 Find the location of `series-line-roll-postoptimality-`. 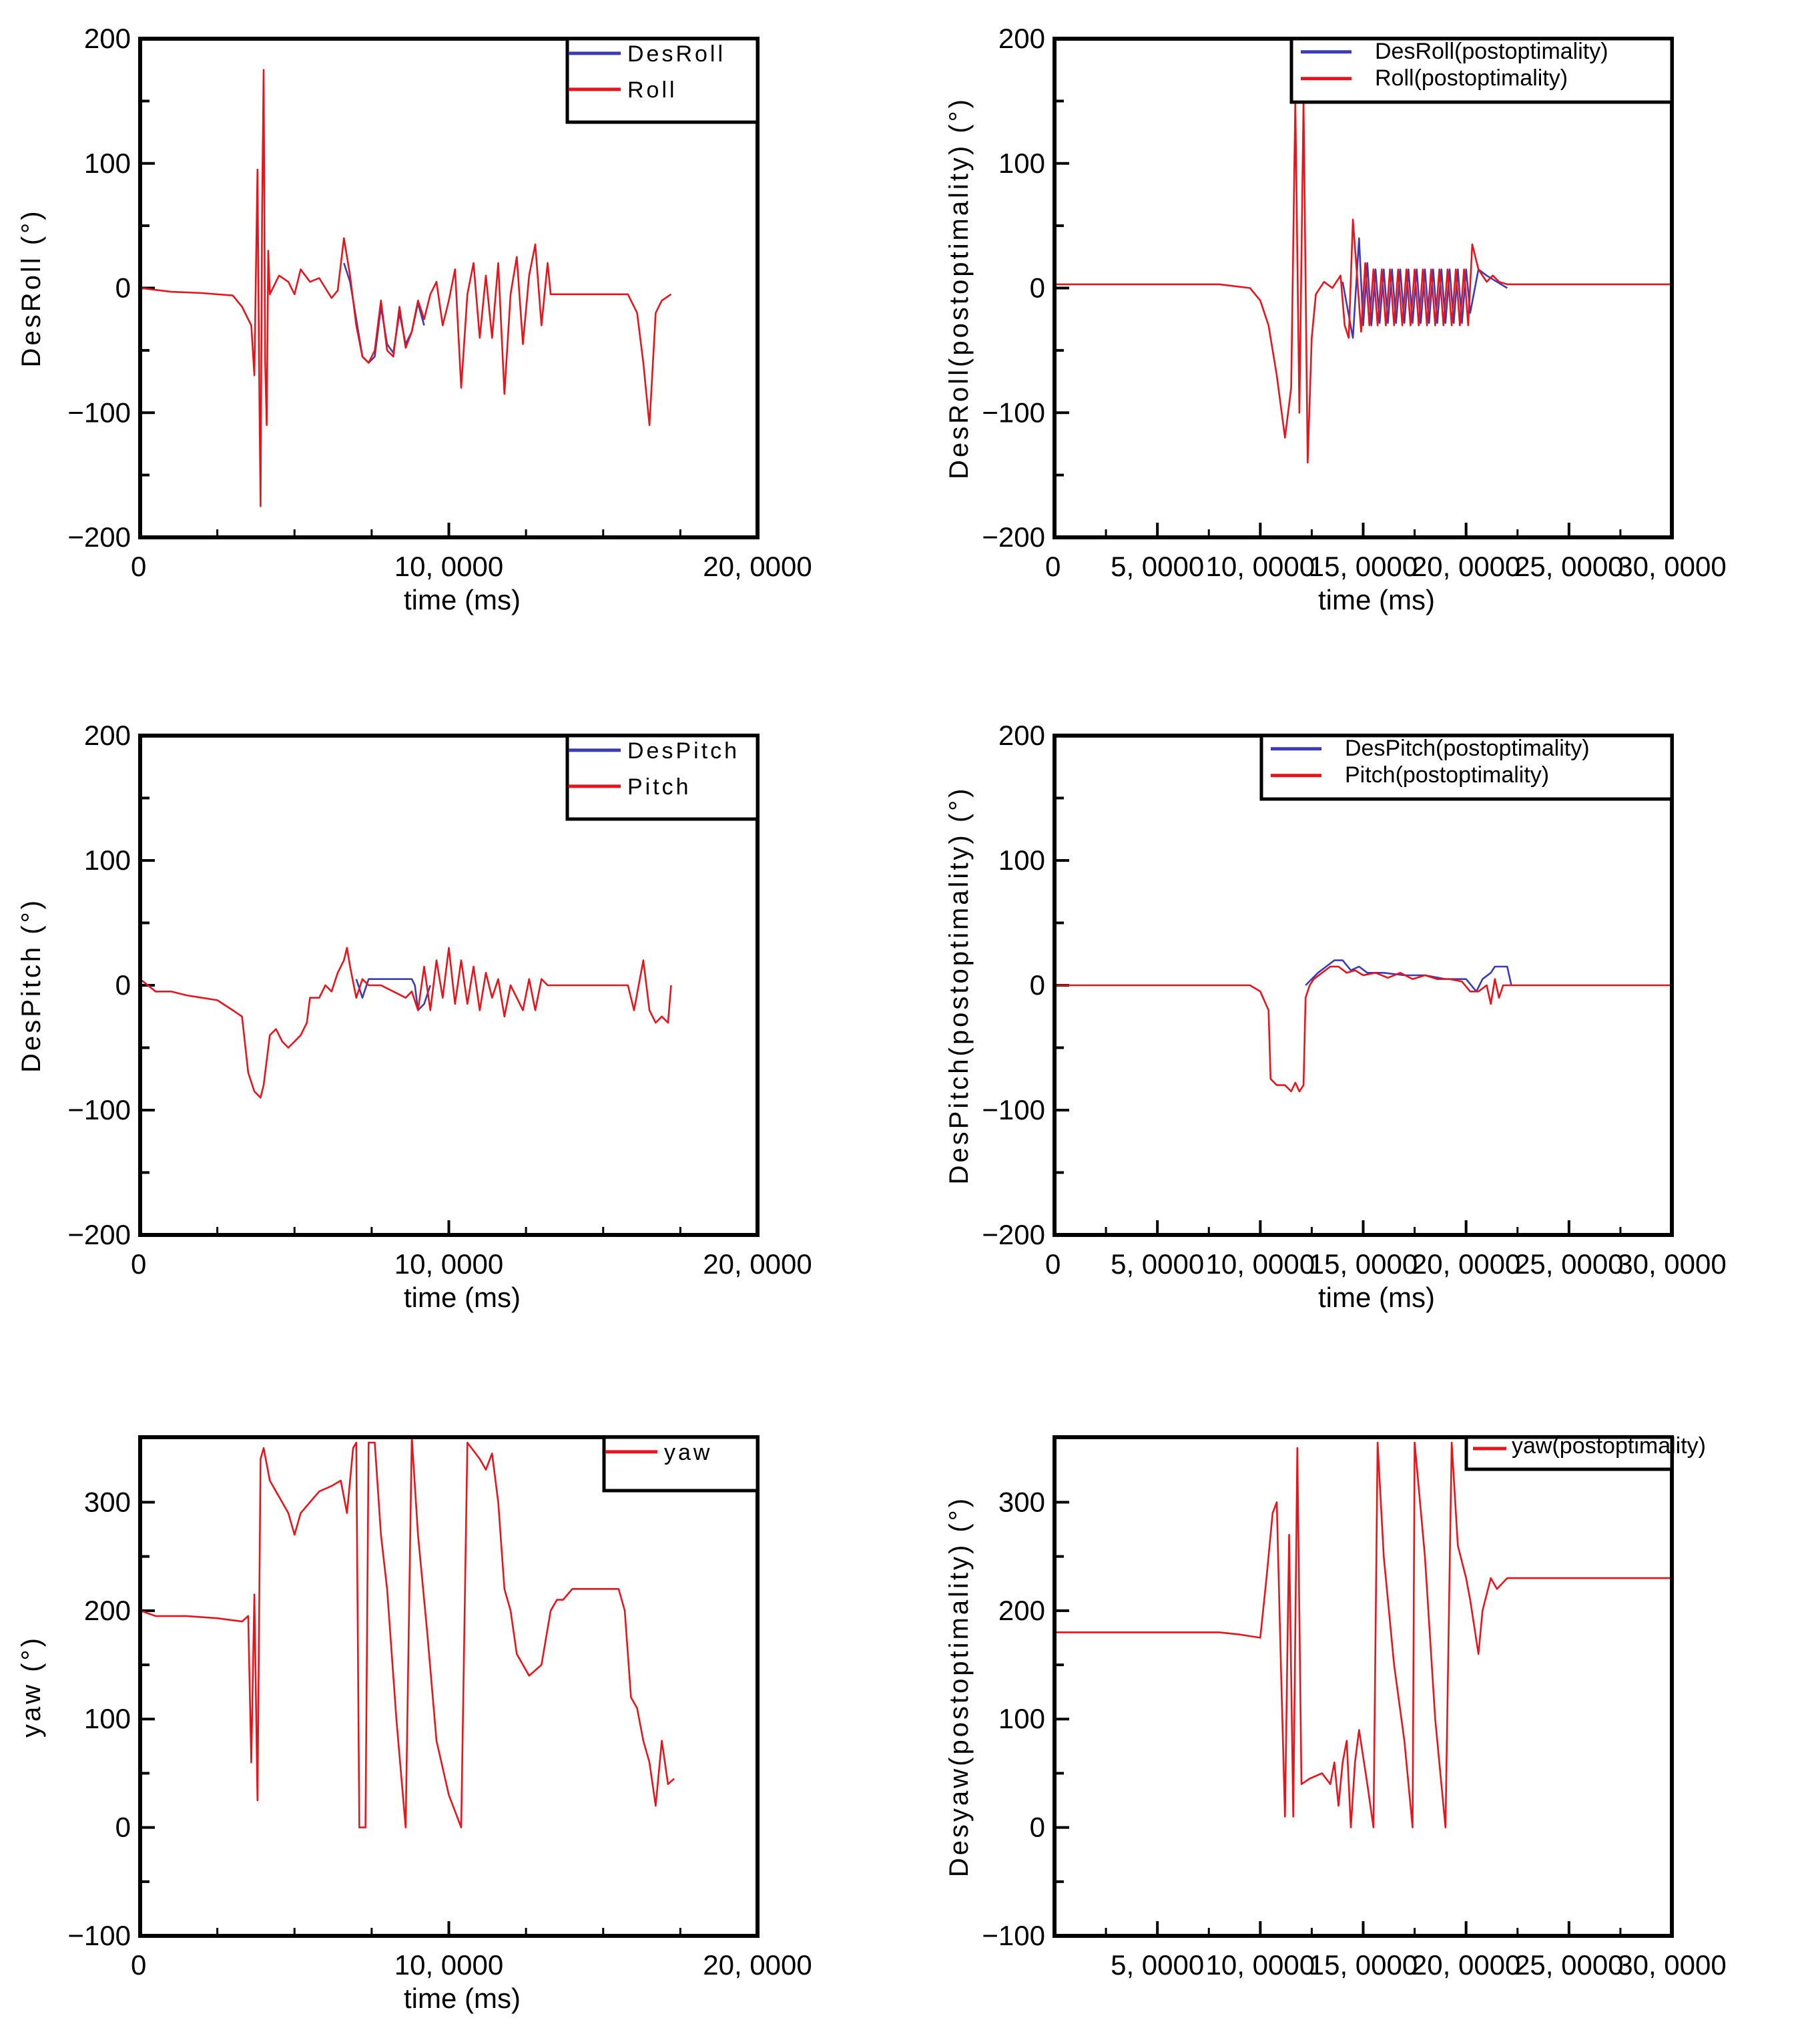

series-line-roll-postoptimality- is located at coordinates (1363, 282).